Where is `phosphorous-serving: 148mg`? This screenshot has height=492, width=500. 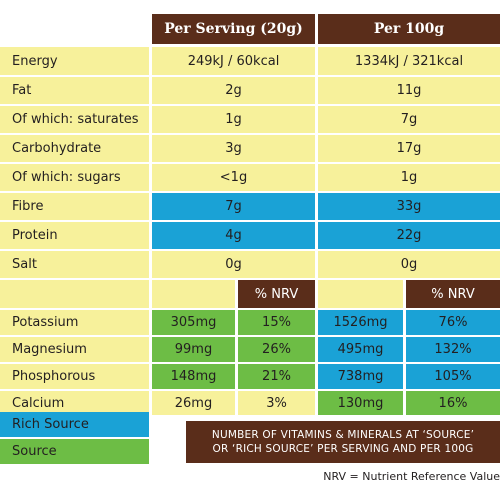 phosphorous-serving: 148mg is located at coordinates (193, 376).